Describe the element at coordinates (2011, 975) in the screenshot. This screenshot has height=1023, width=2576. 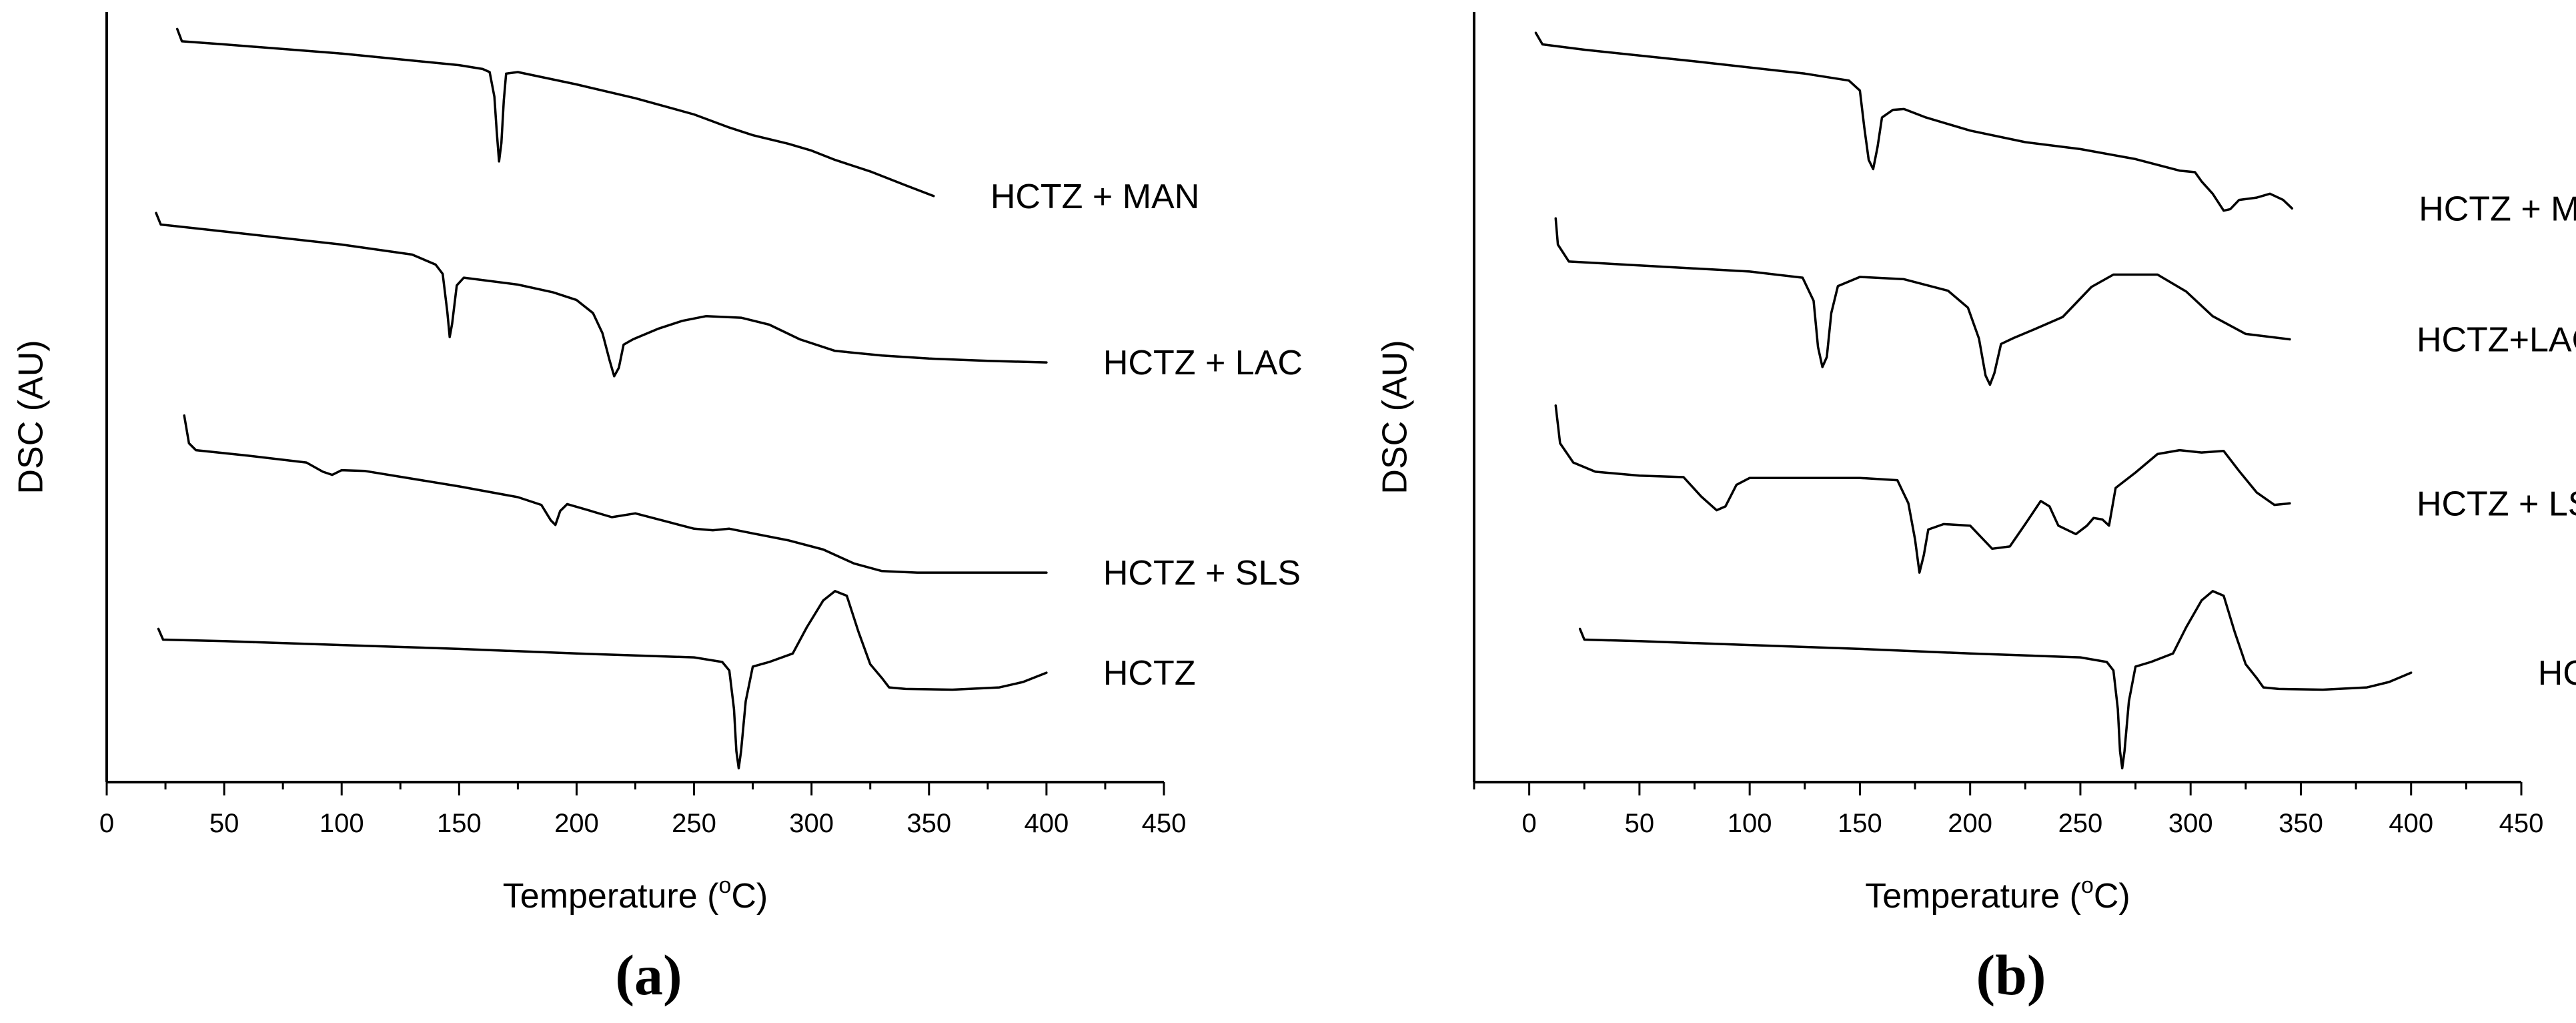
I see `panel-label: (b)` at that location.